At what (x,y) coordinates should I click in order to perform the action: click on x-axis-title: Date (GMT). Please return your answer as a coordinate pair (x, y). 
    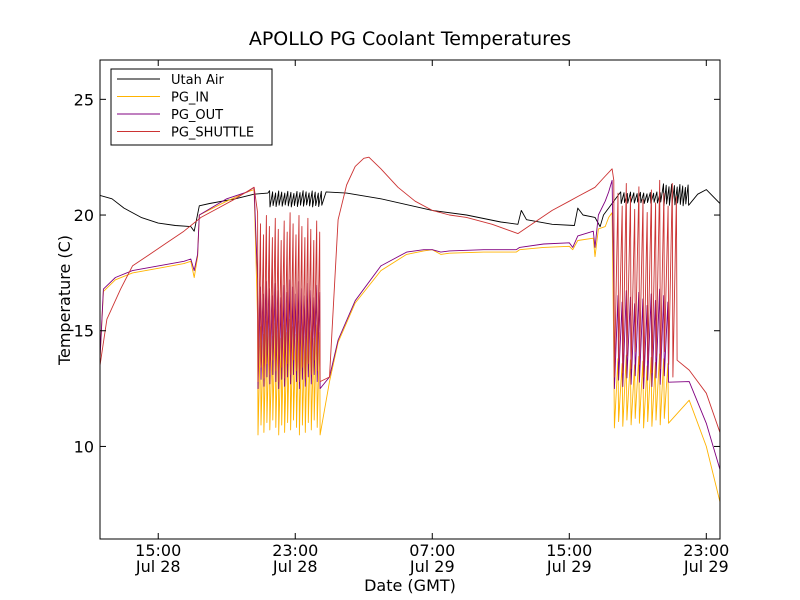
    Looking at the image, I should click on (410, 585).